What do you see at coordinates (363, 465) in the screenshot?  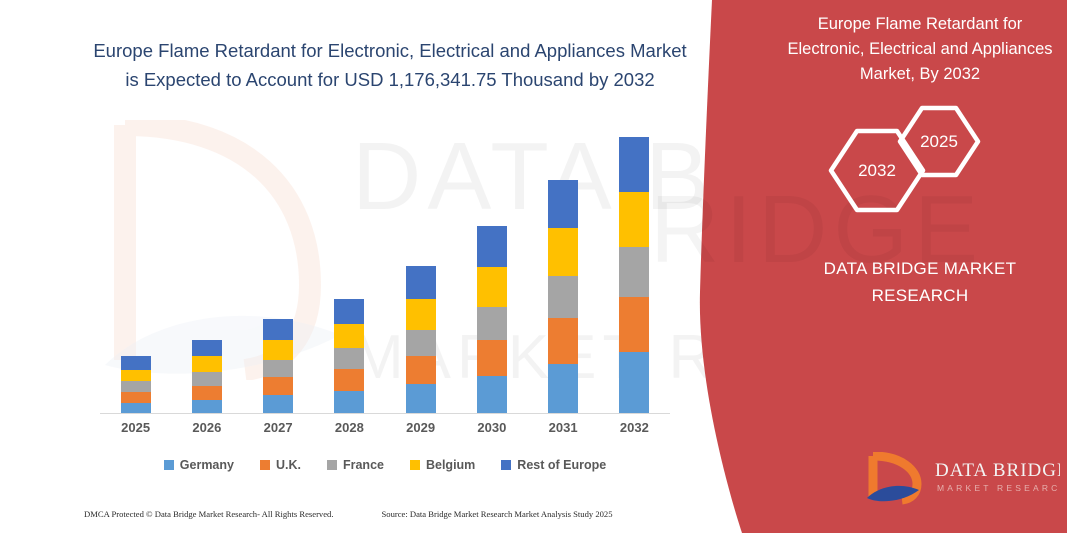 I see `legend-label: France` at bounding box center [363, 465].